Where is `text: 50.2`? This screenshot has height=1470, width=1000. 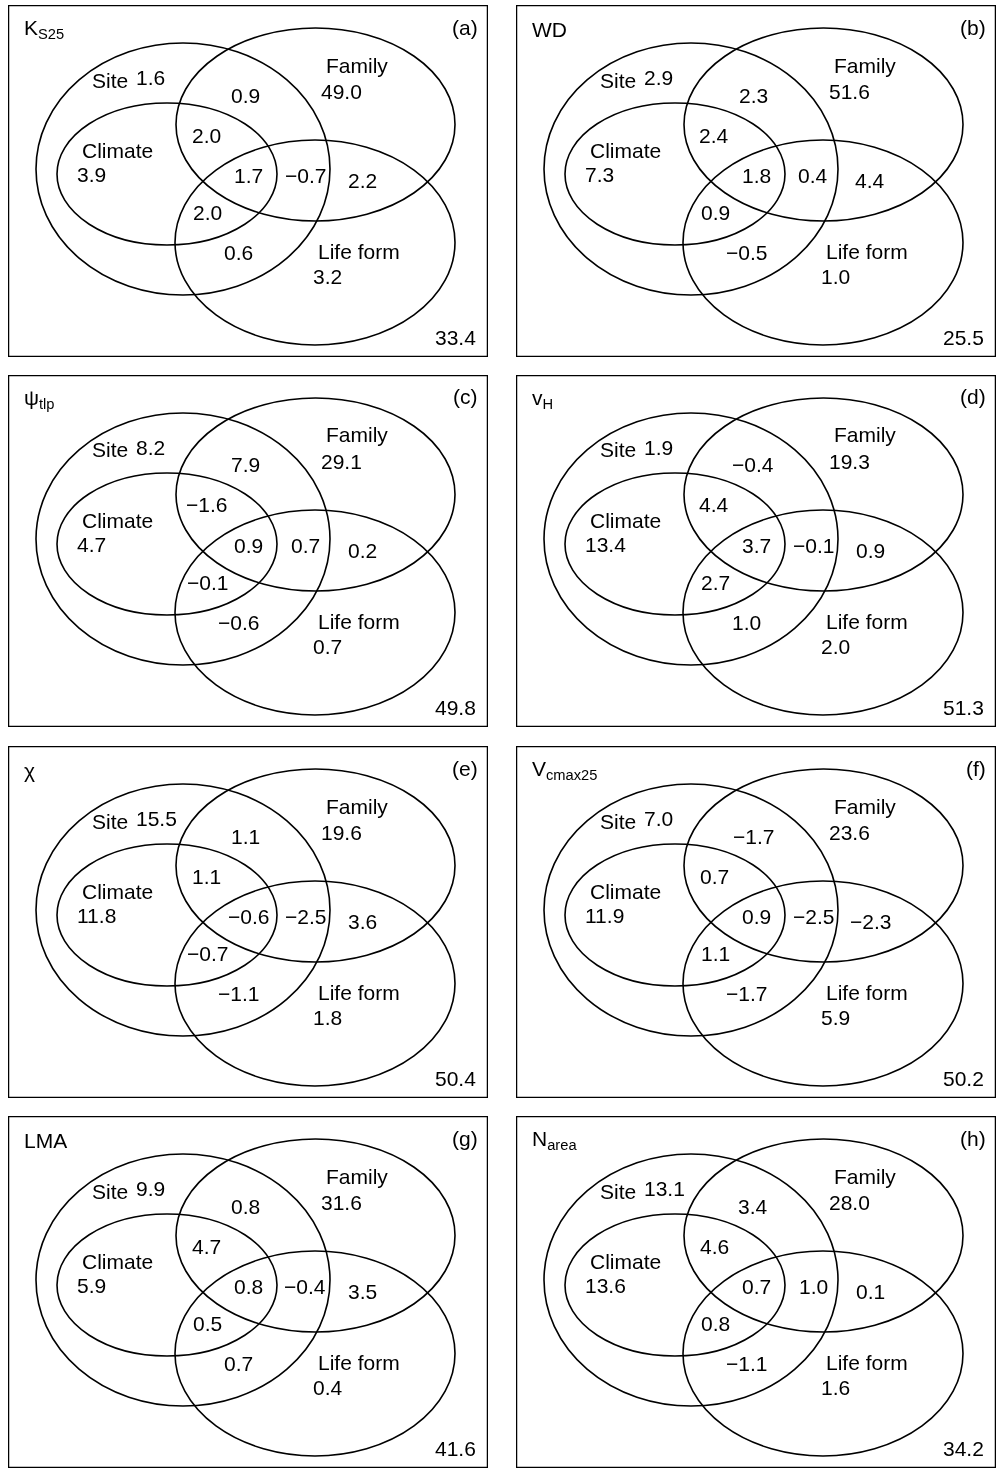 text: 50.2 is located at coordinates (963, 1078).